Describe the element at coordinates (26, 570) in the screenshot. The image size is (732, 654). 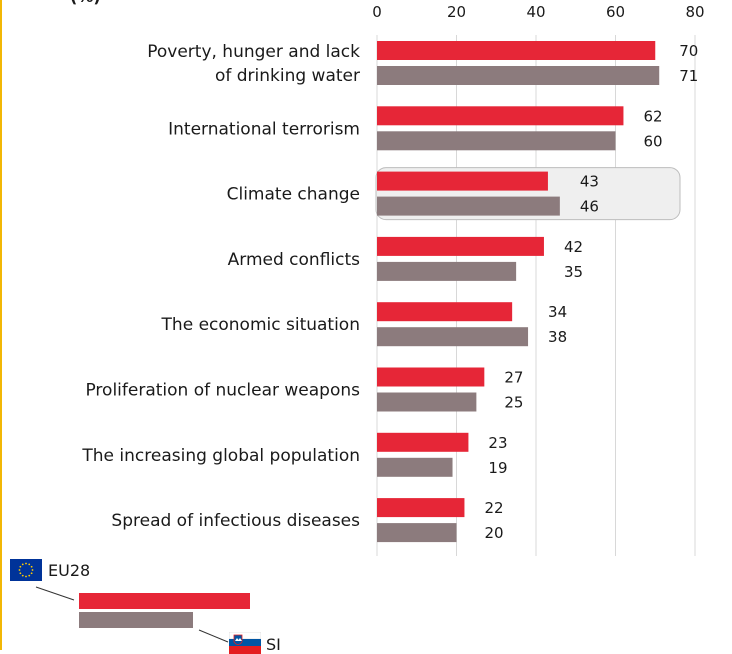
I see `eu-flag-icon` at that location.